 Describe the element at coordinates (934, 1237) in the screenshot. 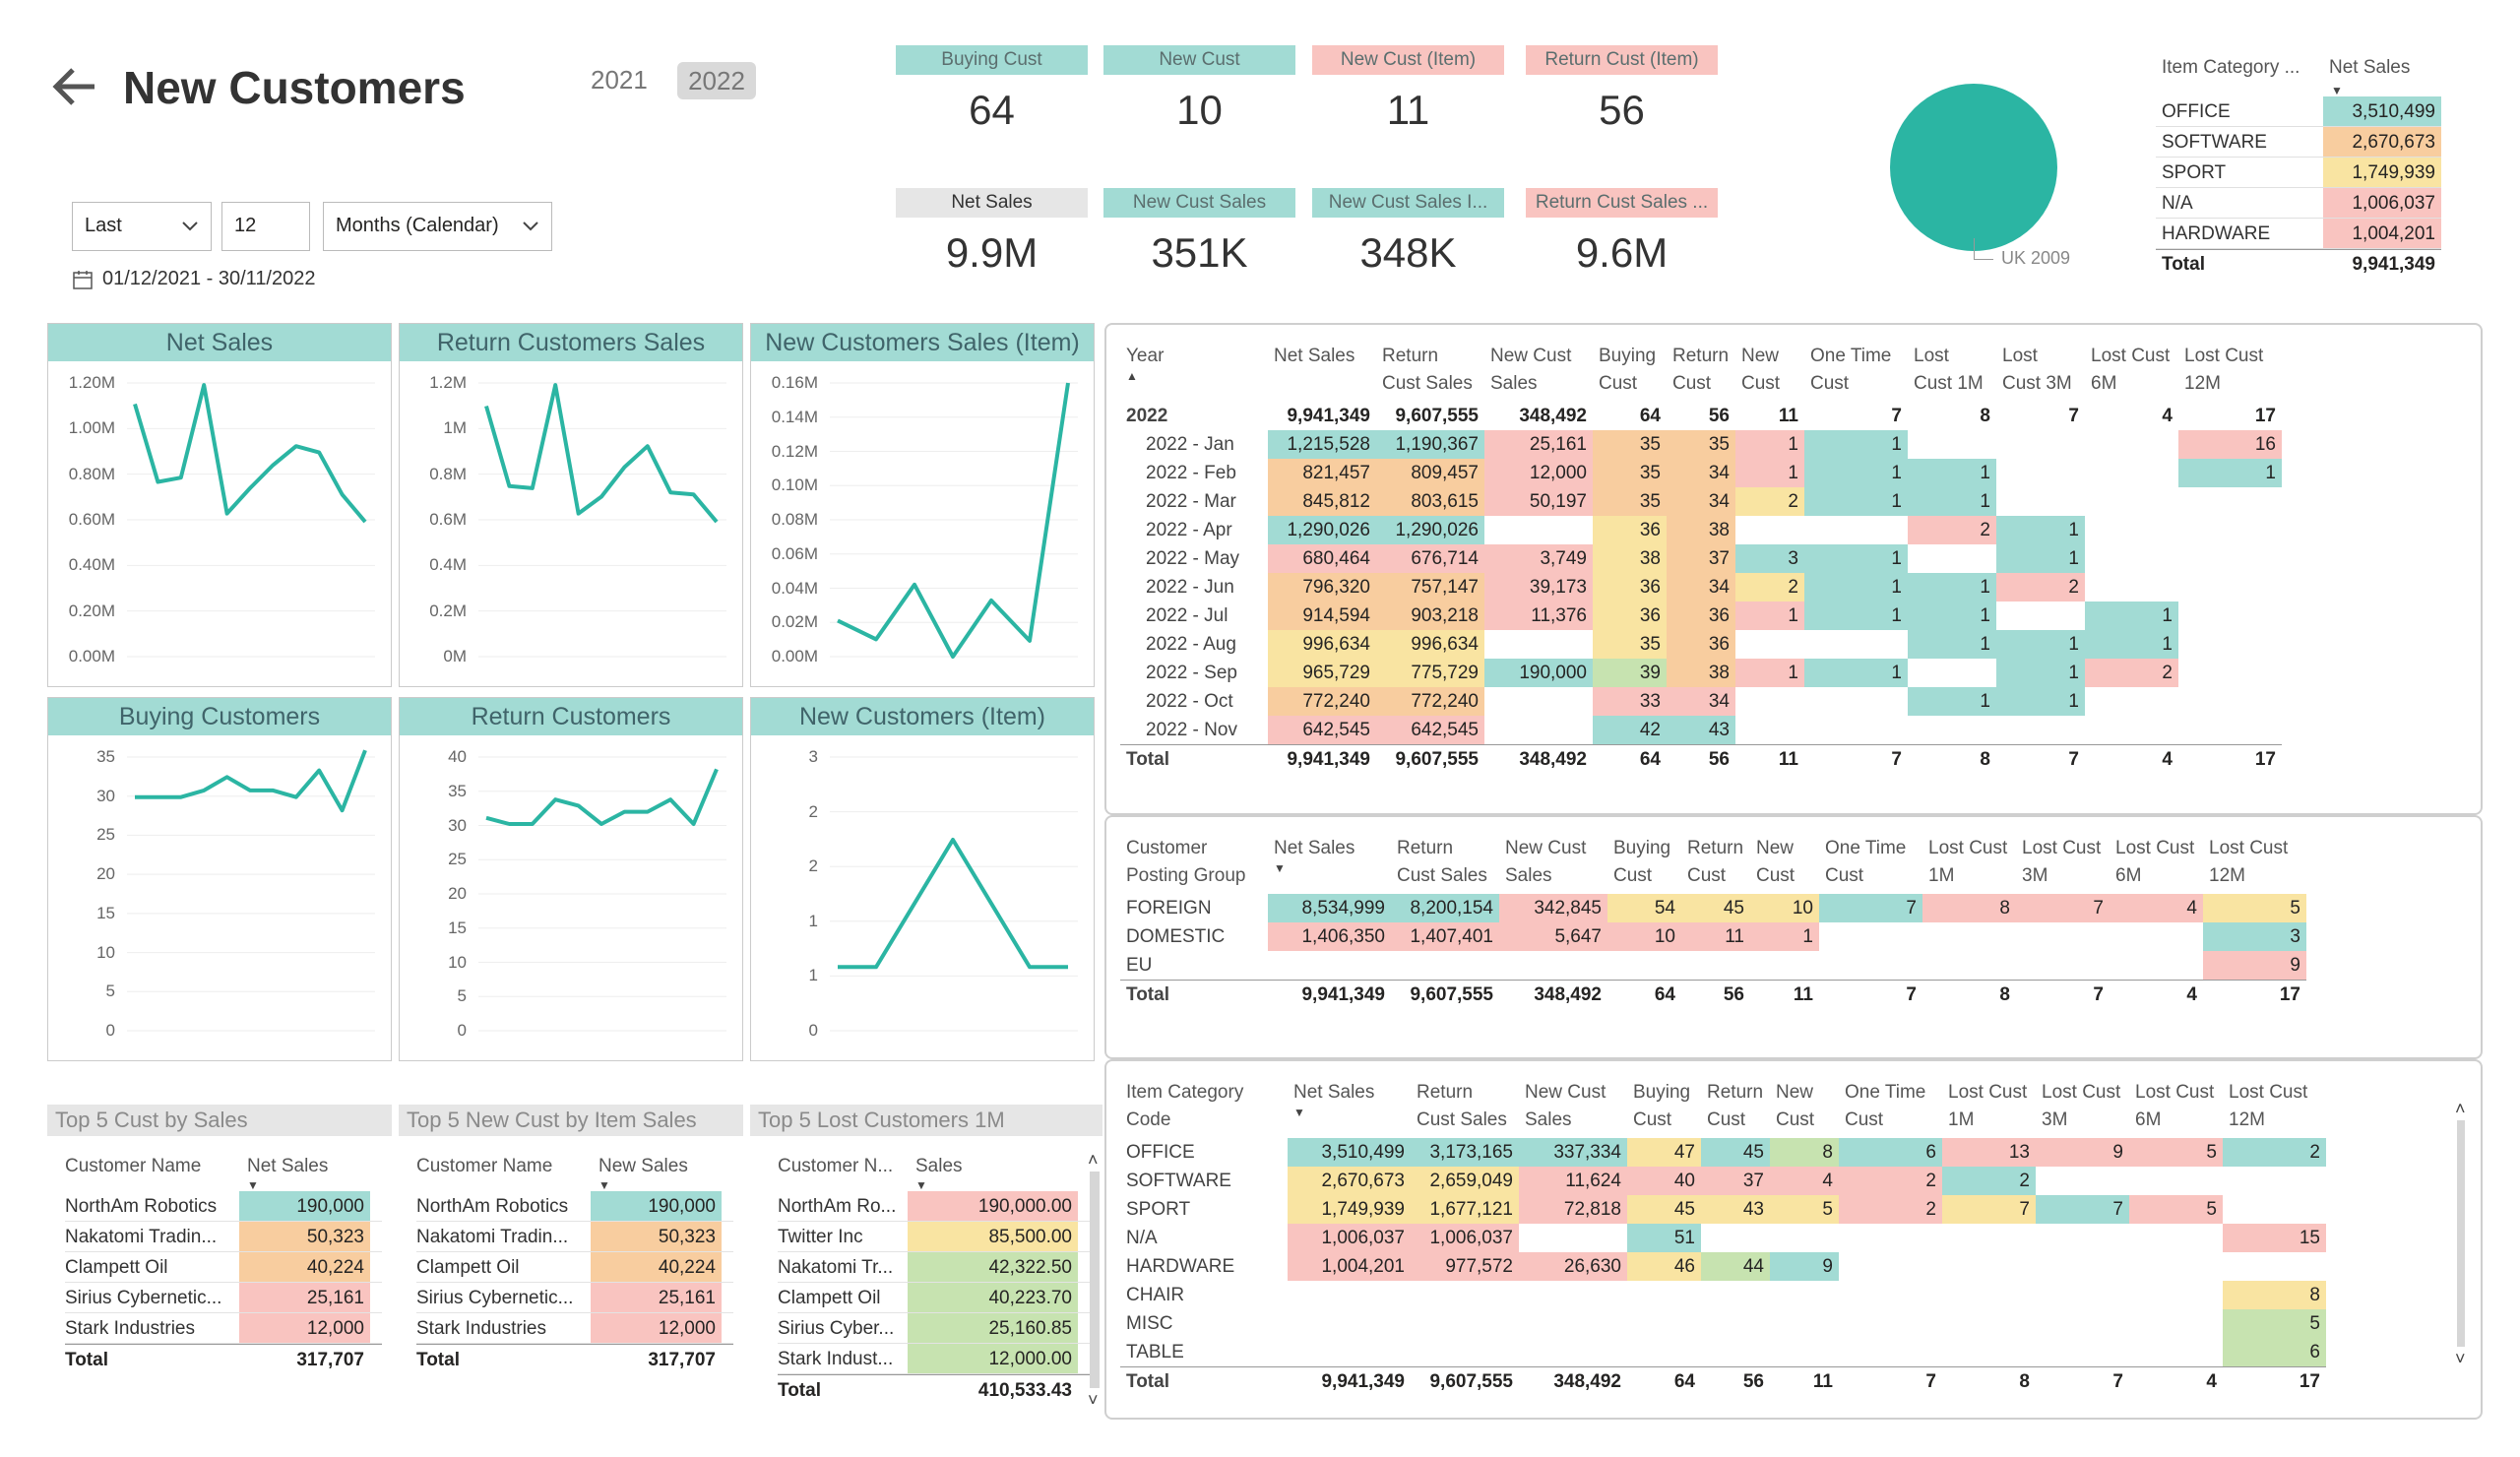

I see `table-row: Twitter Inc 85,500.00` at that location.